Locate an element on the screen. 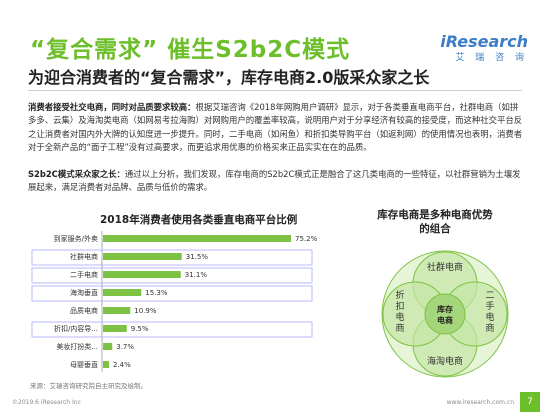 This screenshot has height=412, width=550. paragraph-1-lead: 消费者接受社交电商，同时对品质要求较高： is located at coordinates (112, 107).